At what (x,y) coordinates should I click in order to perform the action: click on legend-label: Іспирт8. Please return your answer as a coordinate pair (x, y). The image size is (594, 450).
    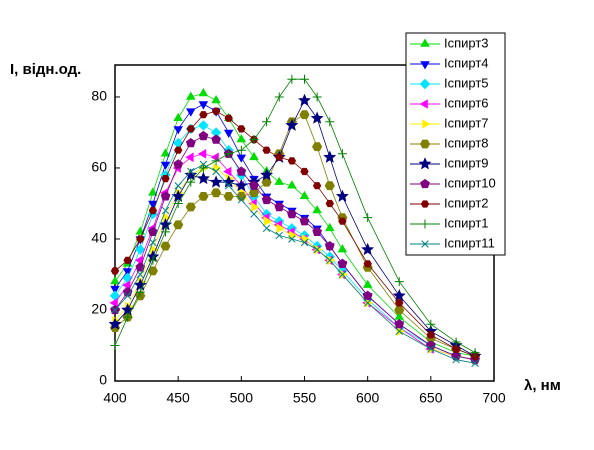
    Looking at the image, I should click on (466, 142).